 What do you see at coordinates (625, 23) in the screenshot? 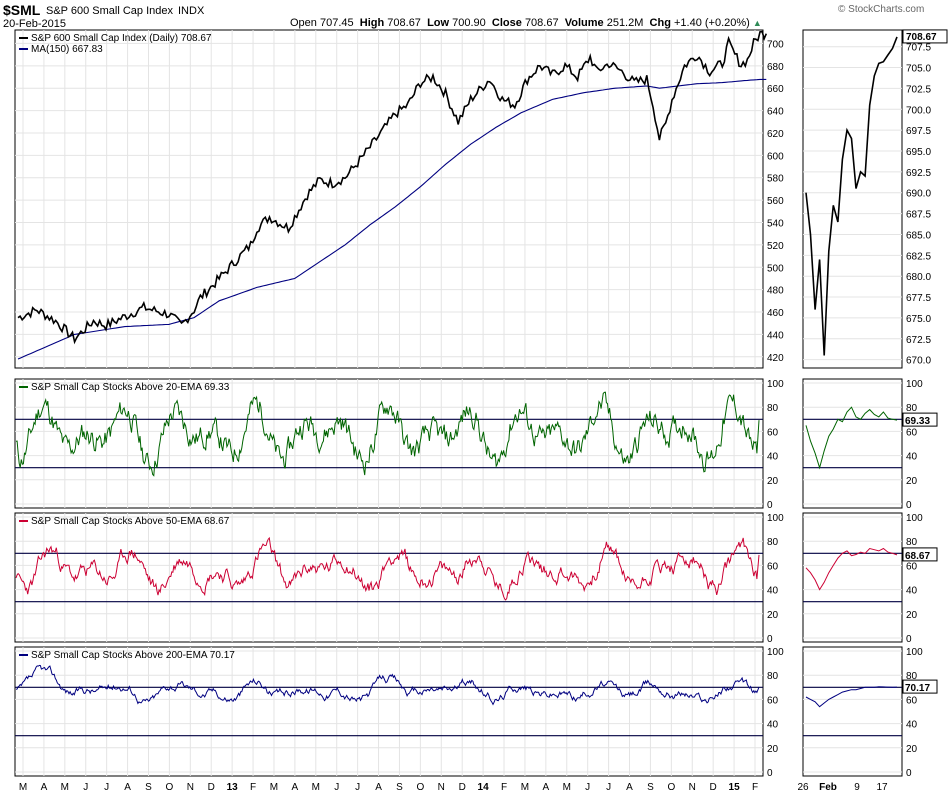
I see `volume-value: 251.2M` at bounding box center [625, 23].